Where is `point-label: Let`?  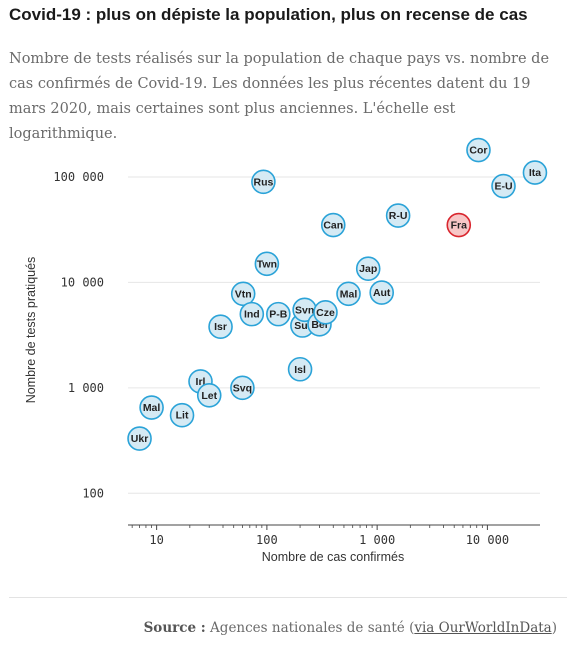
point-label: Let is located at coordinates (209, 396).